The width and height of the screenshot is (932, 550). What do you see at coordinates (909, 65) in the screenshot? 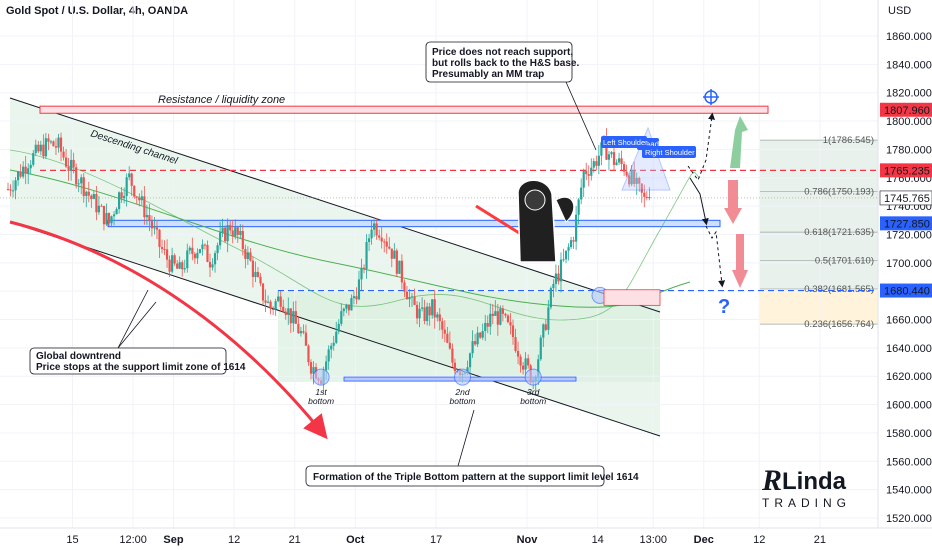
I see `y-tick-label: 1840.000` at bounding box center [909, 65].